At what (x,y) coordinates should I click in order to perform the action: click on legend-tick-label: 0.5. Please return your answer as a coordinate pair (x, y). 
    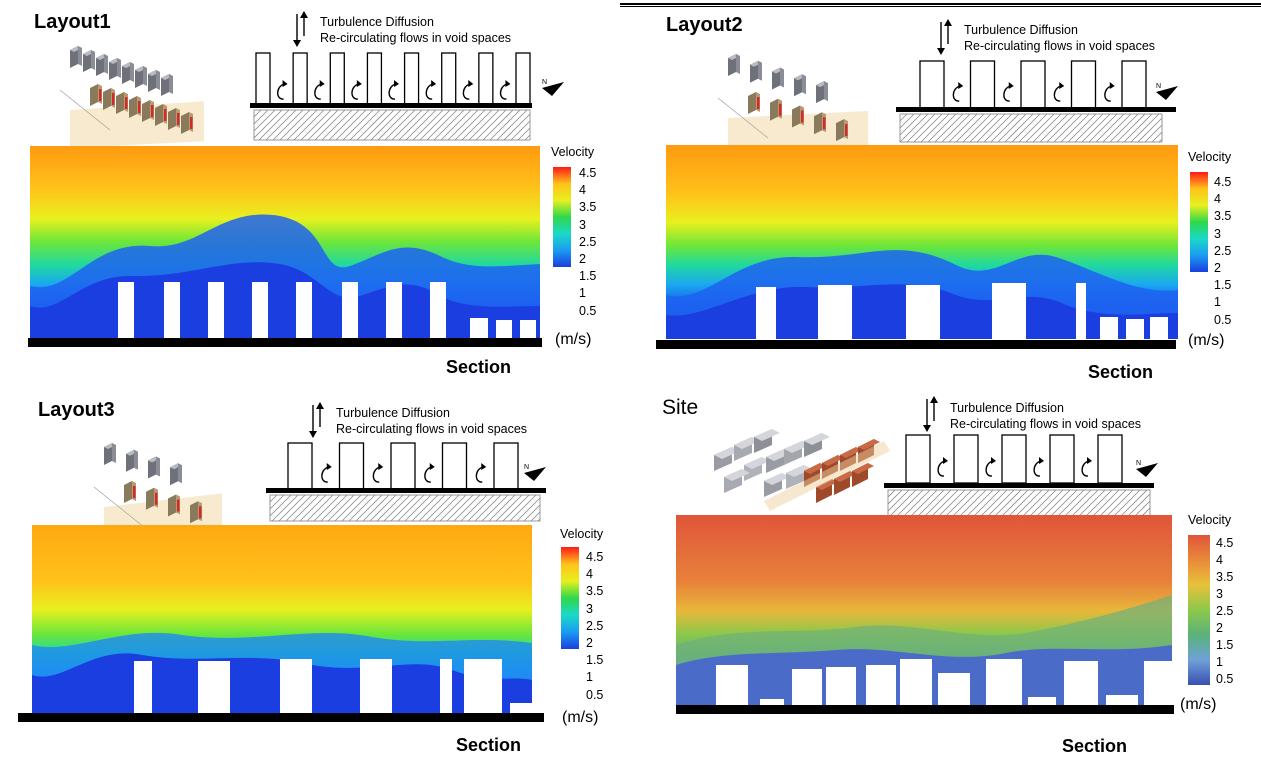
    Looking at the image, I should click on (588, 310).